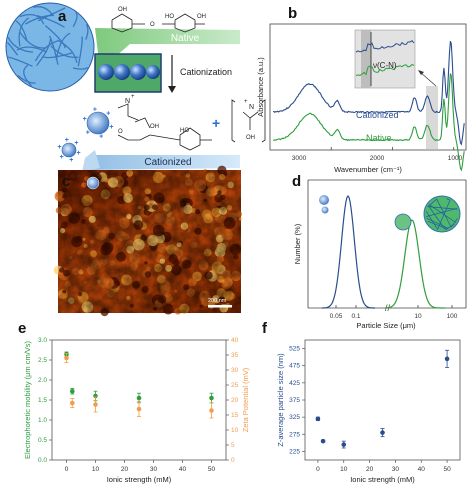 The image size is (474, 496). What do you see at coordinates (235, 415) in the screenshot?
I see `y2-tick-label: 15` at bounding box center [235, 415].